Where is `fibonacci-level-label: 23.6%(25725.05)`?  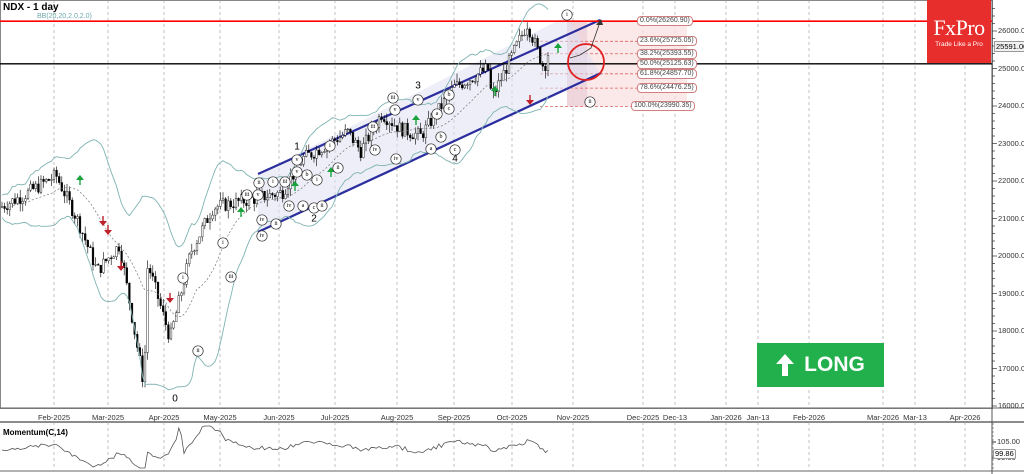 fibonacci-level-label: 23.6%(25725.05) is located at coordinates (667, 41).